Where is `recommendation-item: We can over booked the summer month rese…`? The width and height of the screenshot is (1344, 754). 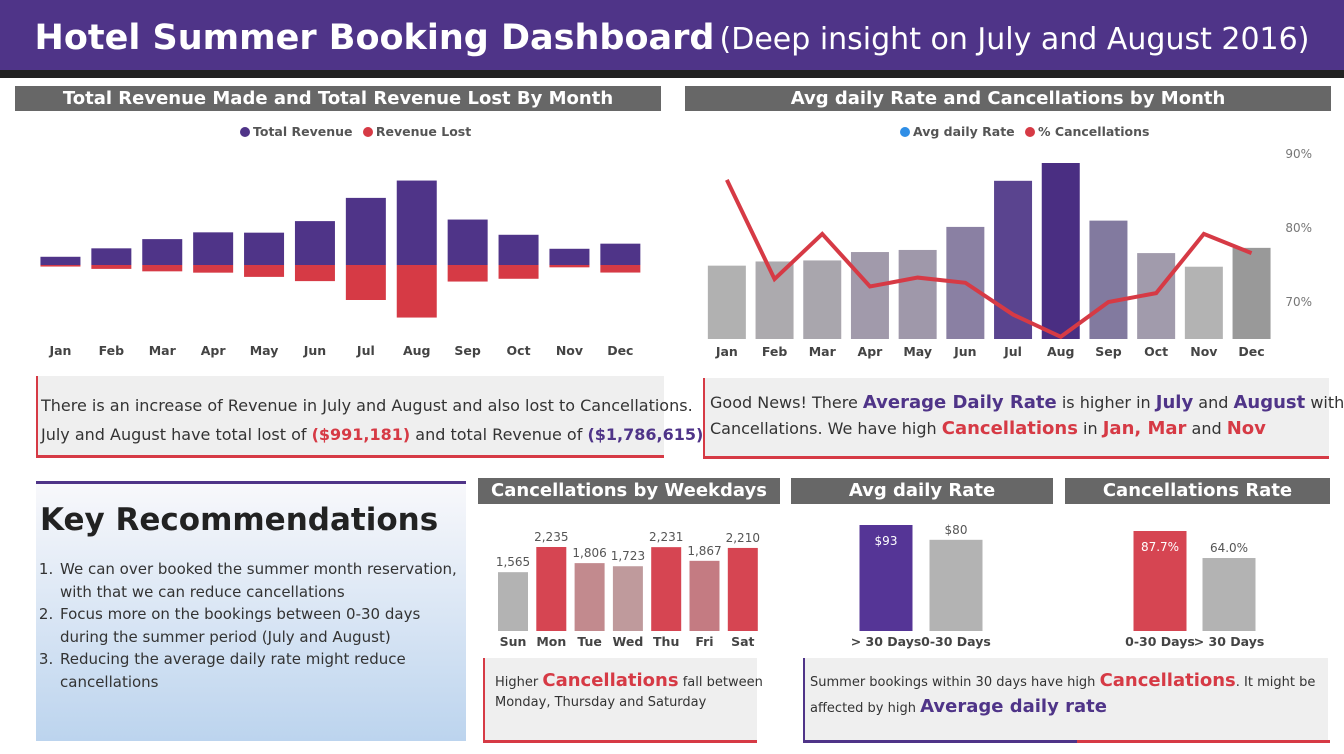 recommendation-item: We can over booked the summer month rese… is located at coordinates (262, 580).